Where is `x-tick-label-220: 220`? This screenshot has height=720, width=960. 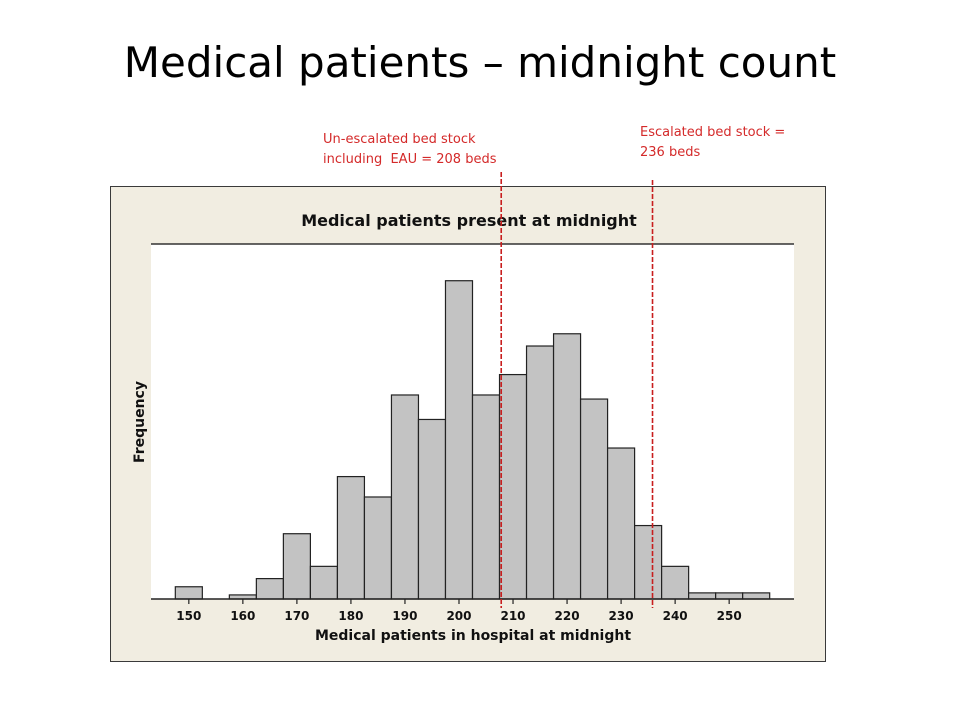 x-tick-label-220: 220 is located at coordinates (567, 616).